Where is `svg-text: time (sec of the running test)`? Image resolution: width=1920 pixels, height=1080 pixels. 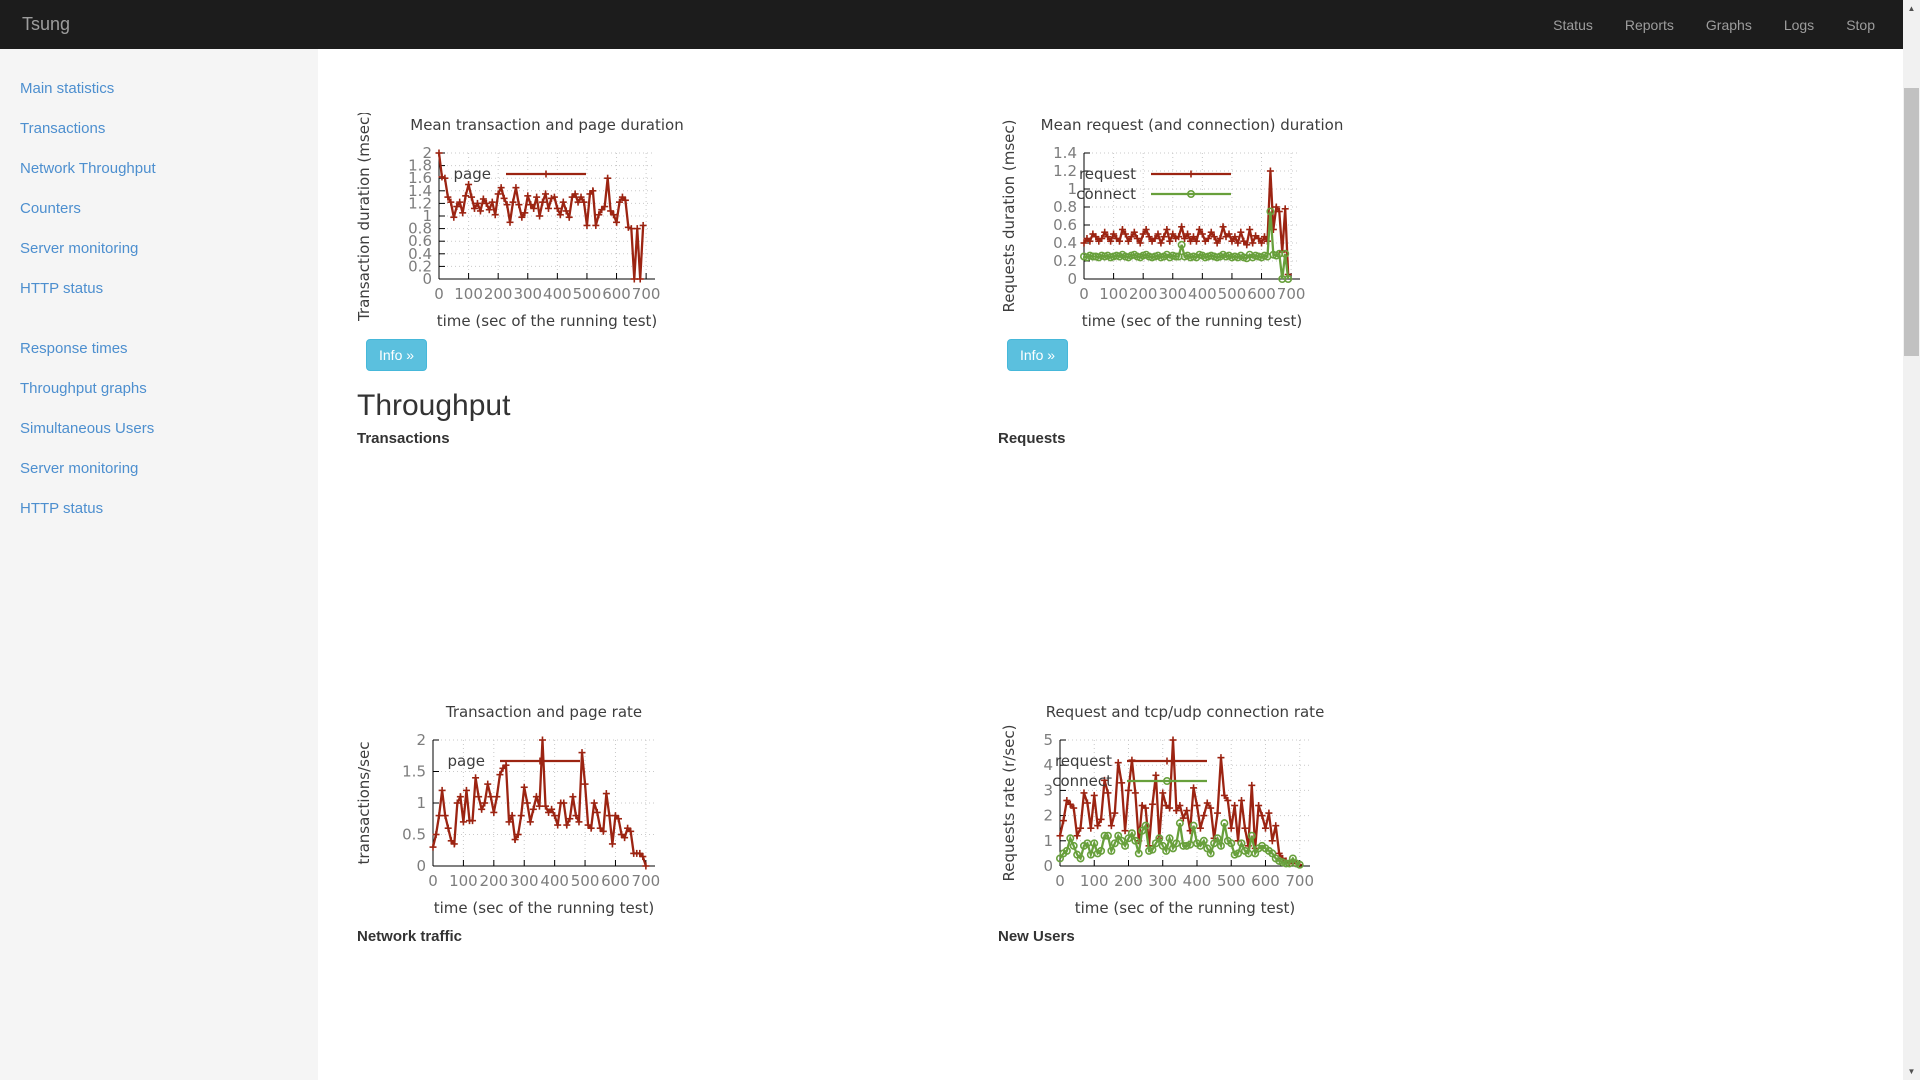
svg-text: time (sec of the running test) is located at coordinates (1192, 321).